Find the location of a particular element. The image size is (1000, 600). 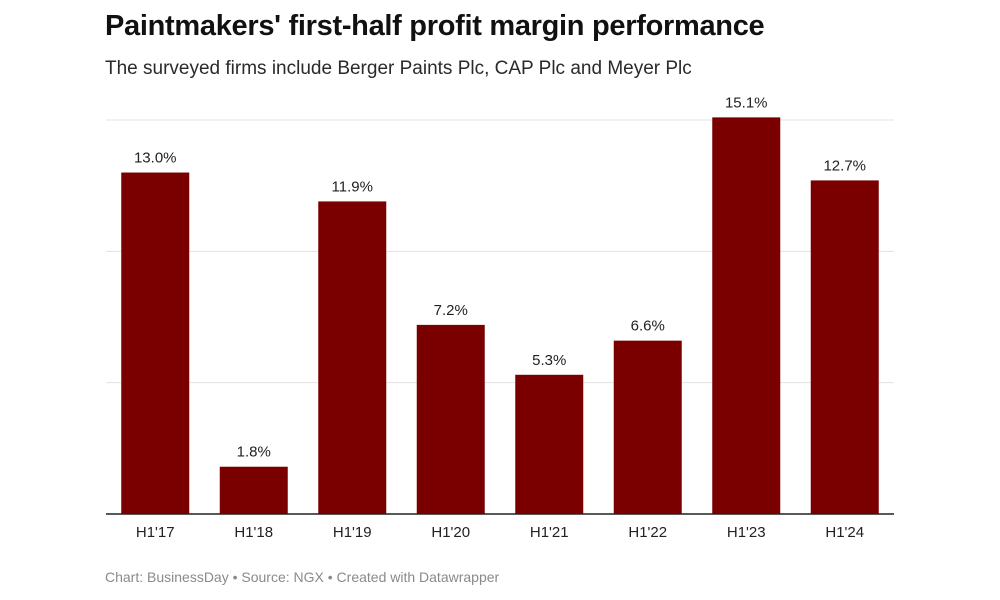

bar-H1'19 is located at coordinates (352, 357).